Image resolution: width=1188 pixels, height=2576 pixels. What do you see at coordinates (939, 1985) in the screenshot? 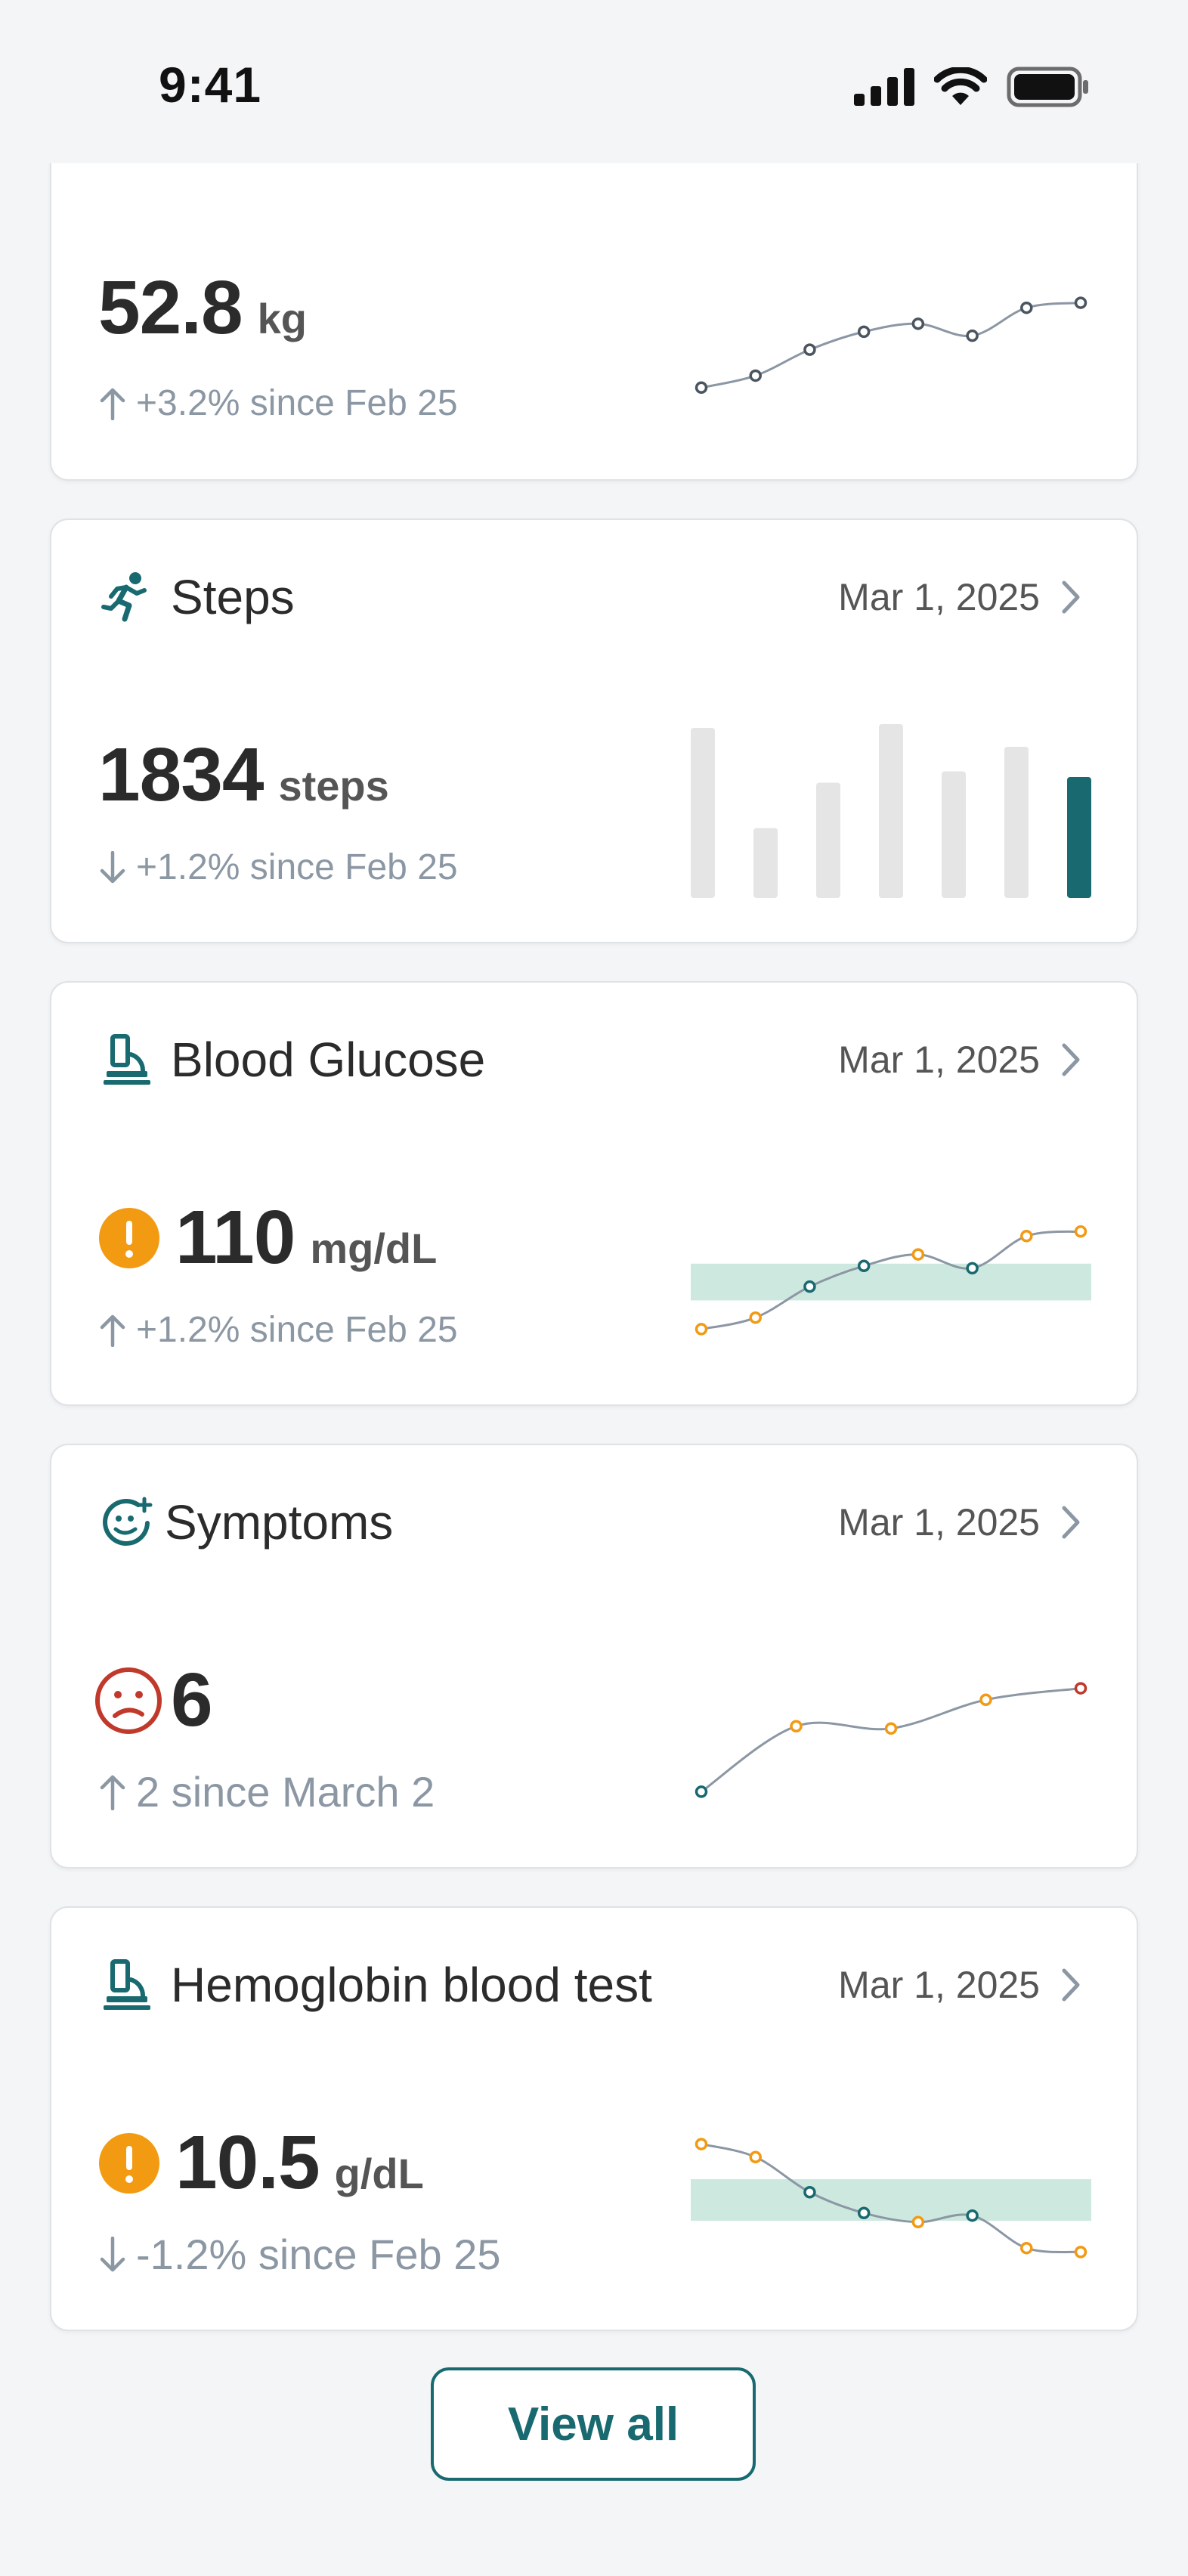
I see `hemoglobin-date: Mar 1, 2025` at bounding box center [939, 1985].